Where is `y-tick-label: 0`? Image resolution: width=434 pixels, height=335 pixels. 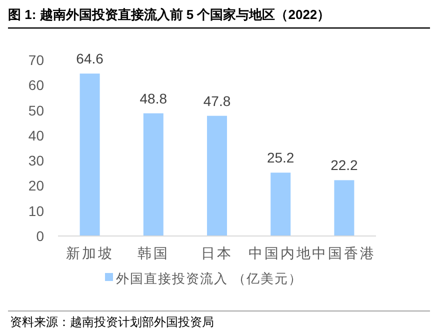
y-tick-label: 0 is located at coordinates (40, 236).